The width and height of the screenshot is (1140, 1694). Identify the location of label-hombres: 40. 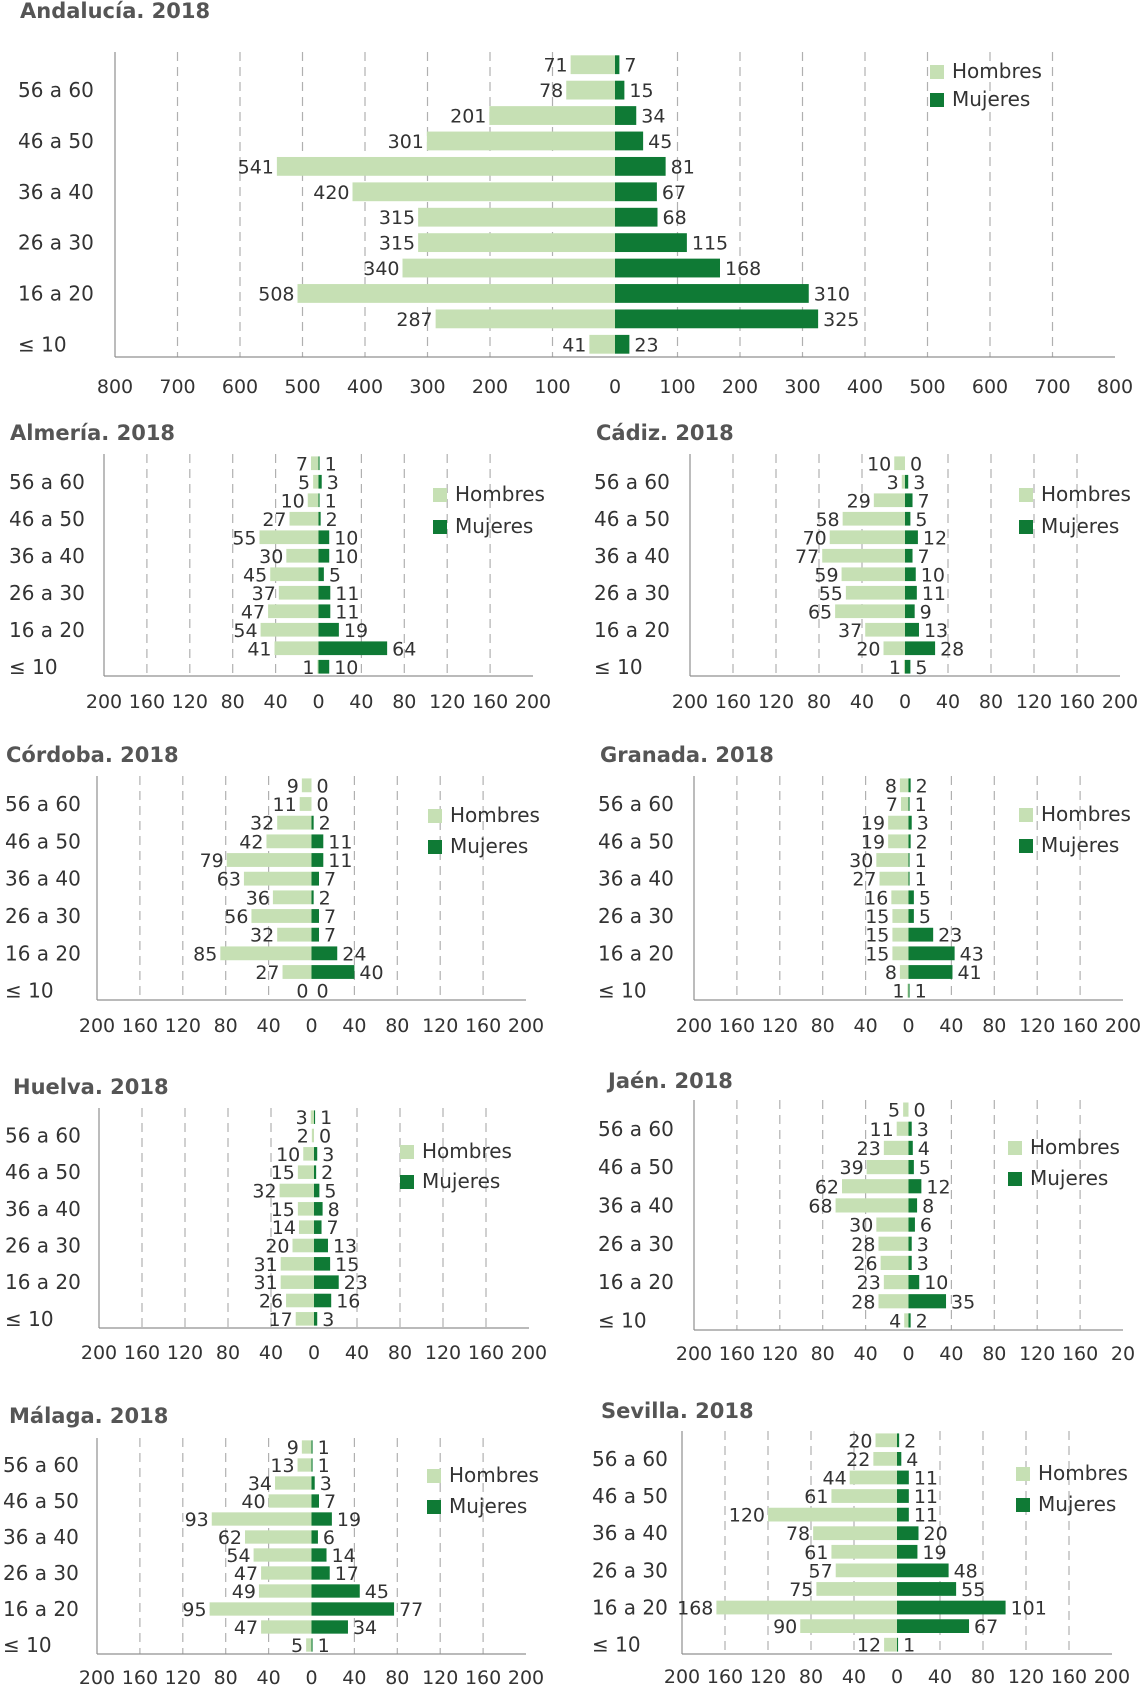
(253, 1502).